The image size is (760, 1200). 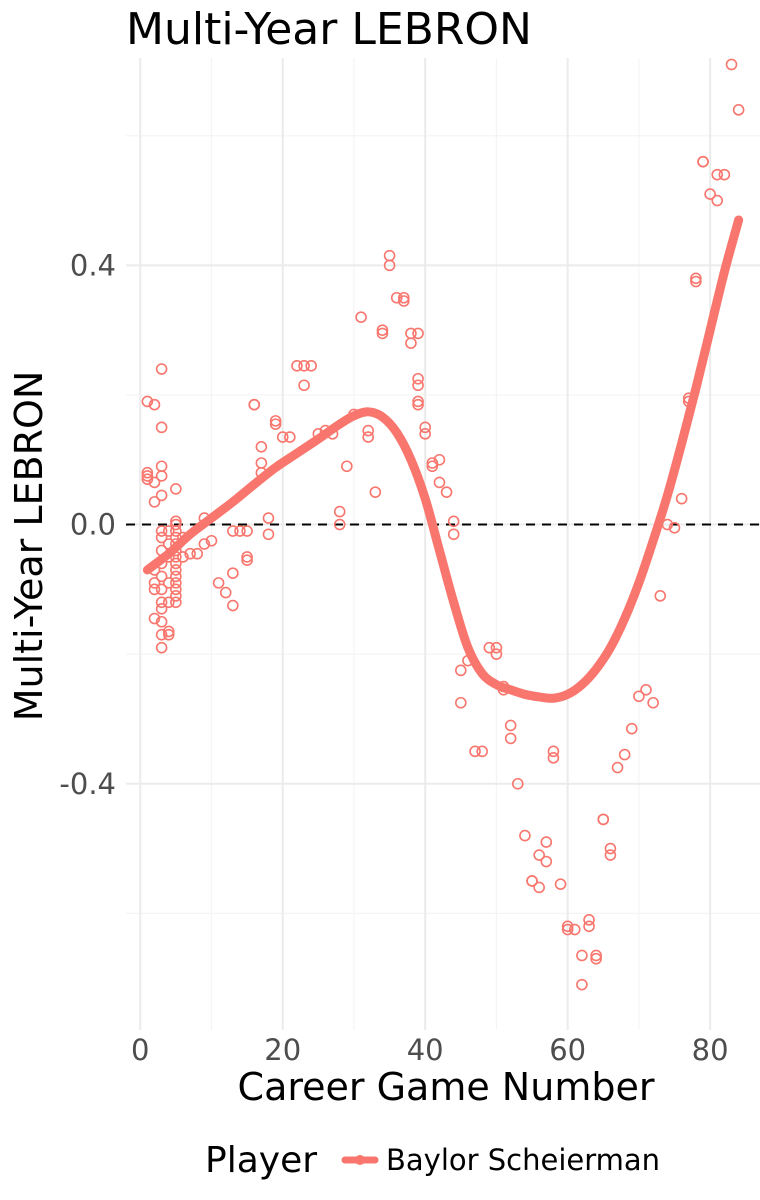 I want to click on y-tick-label: 0.0, so click(x=93, y=525).